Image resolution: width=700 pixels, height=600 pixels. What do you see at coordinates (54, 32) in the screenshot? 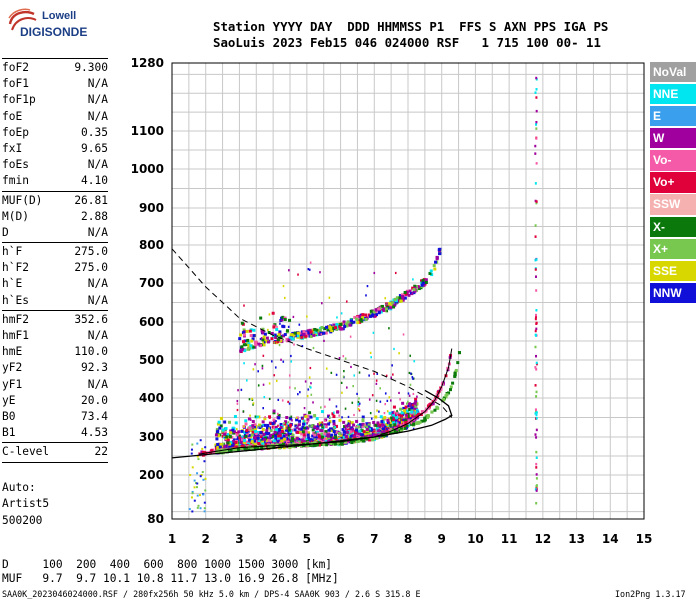
I see `logo-text-digisonde: DIGISONDE` at bounding box center [54, 32].